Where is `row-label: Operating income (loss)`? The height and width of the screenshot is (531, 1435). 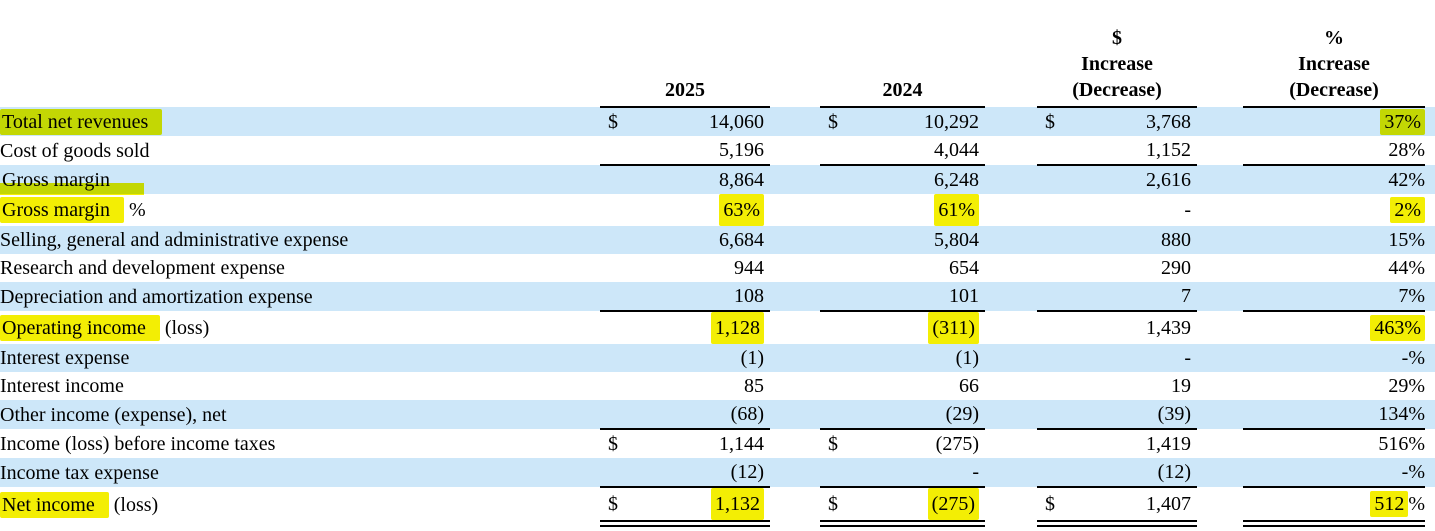 row-label: Operating income (loss) is located at coordinates (105, 327).